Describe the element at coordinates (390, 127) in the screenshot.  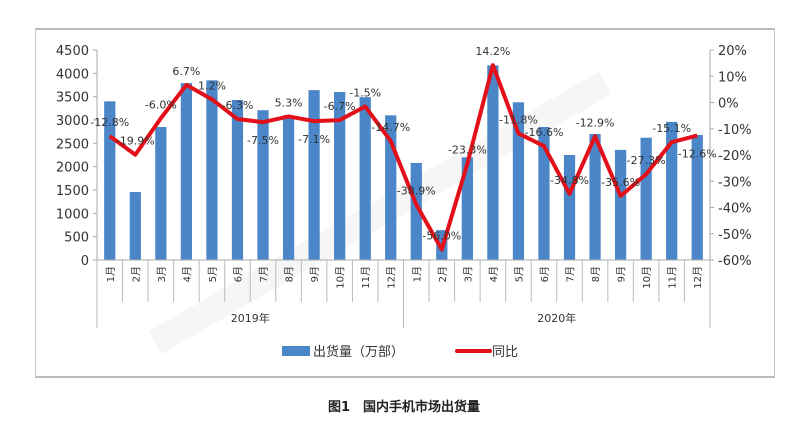
I see `data-label: -14.7%` at that location.